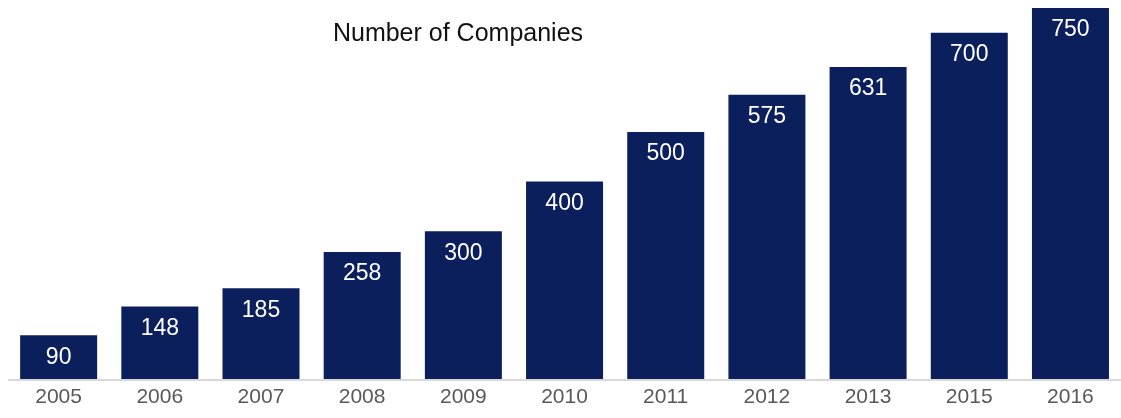 Image resolution: width=1121 pixels, height=418 pixels. I want to click on x-tick-label: 2006, so click(160, 395).